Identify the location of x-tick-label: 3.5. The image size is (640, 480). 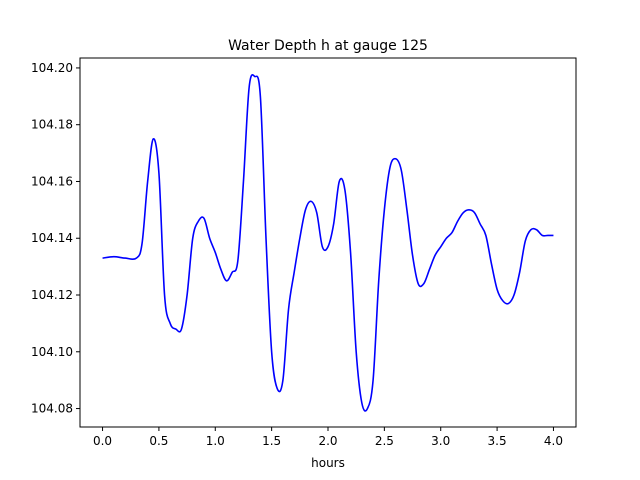
(497, 441).